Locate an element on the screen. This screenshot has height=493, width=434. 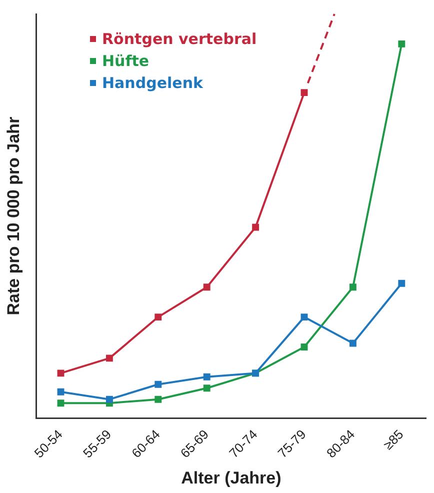
legend-label: Handgelenk is located at coordinates (152, 83).